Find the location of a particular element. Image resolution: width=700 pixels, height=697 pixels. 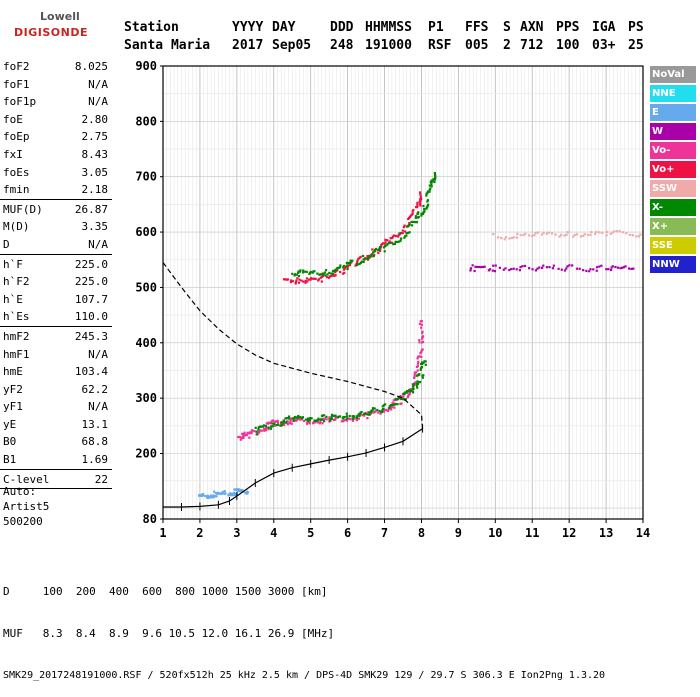

autoscaling-info: Auto: Artist5 500200 is located at coordinates (26, 506).